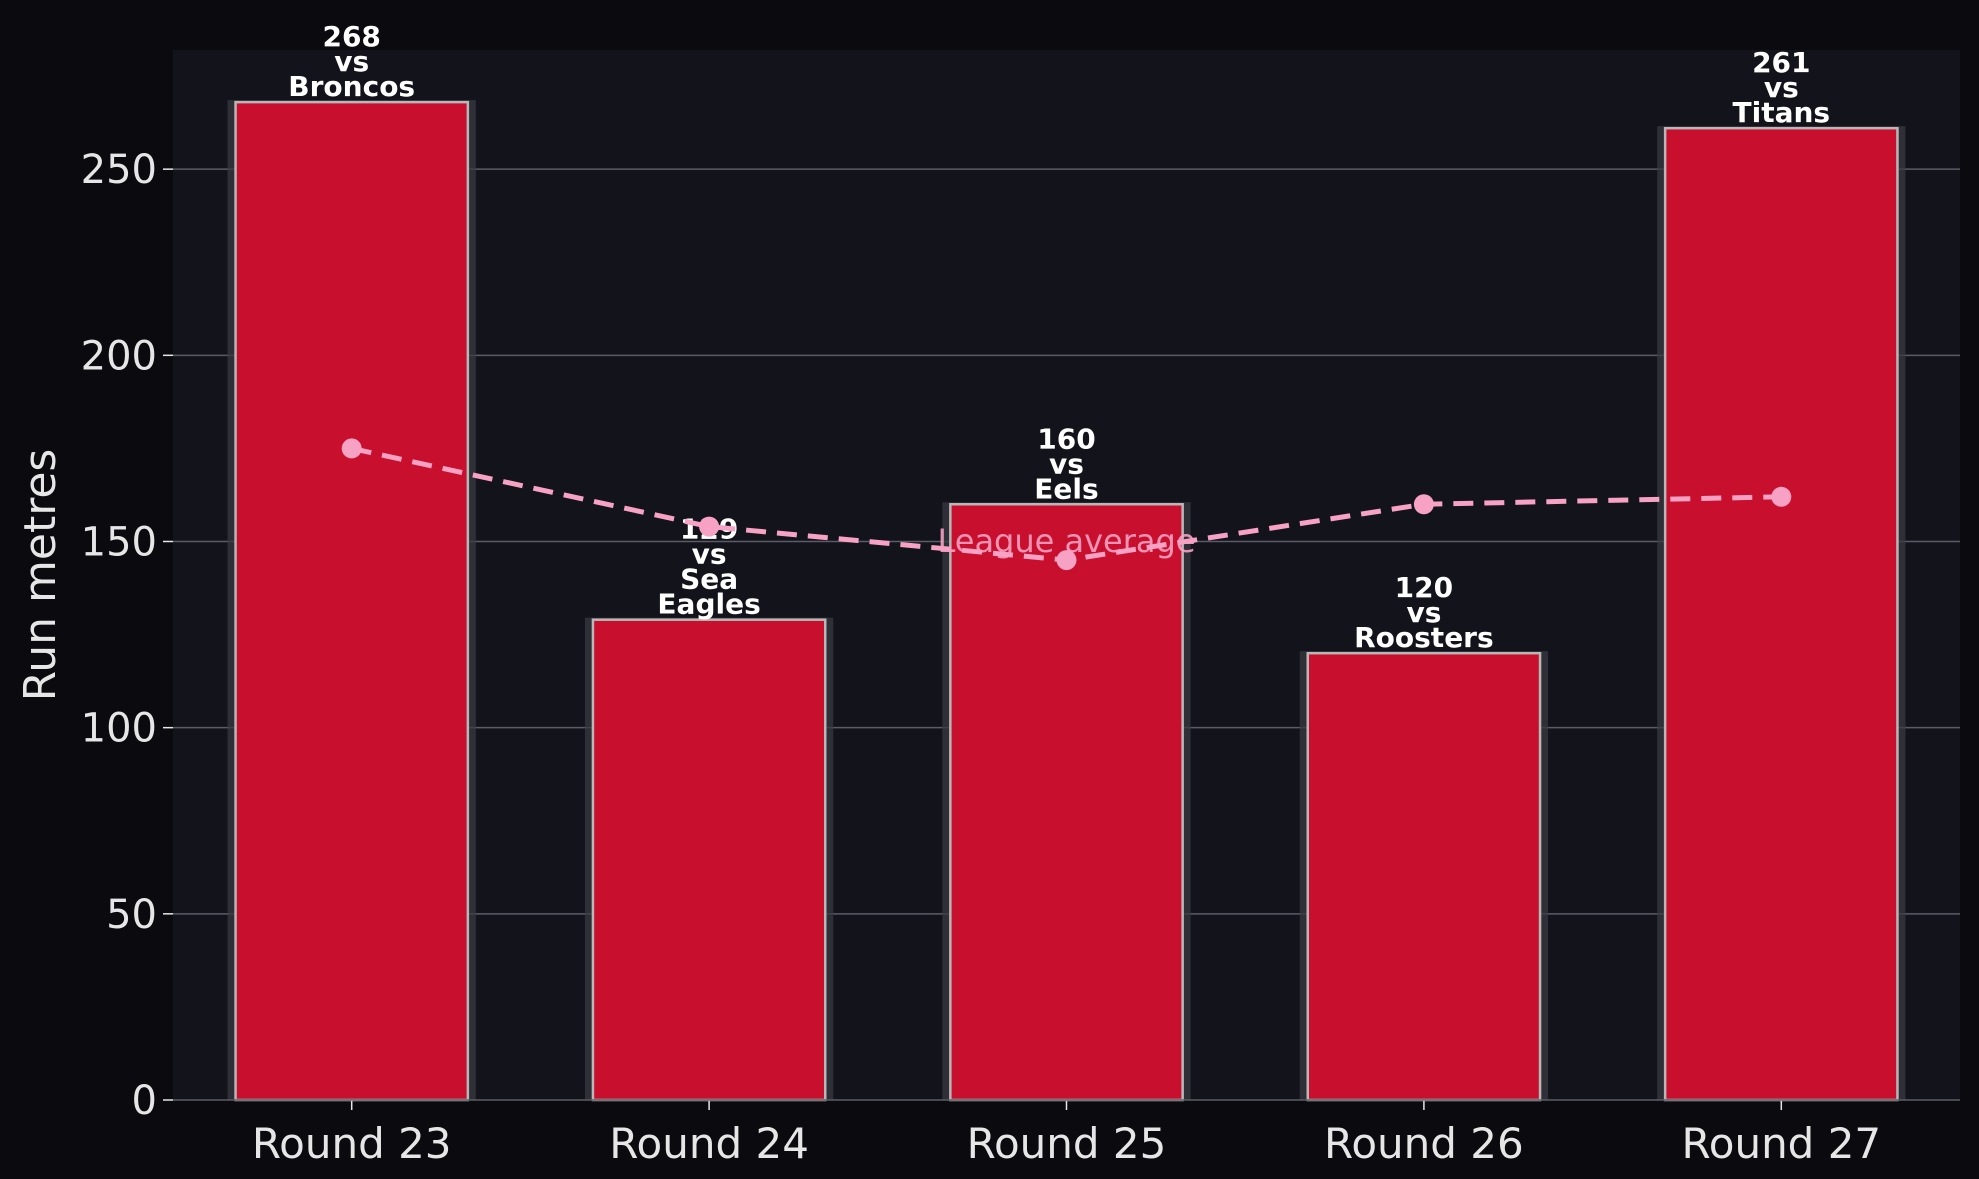  Describe the element at coordinates (1424, 587) in the screenshot. I see `bar-value-label: 120` at that location.